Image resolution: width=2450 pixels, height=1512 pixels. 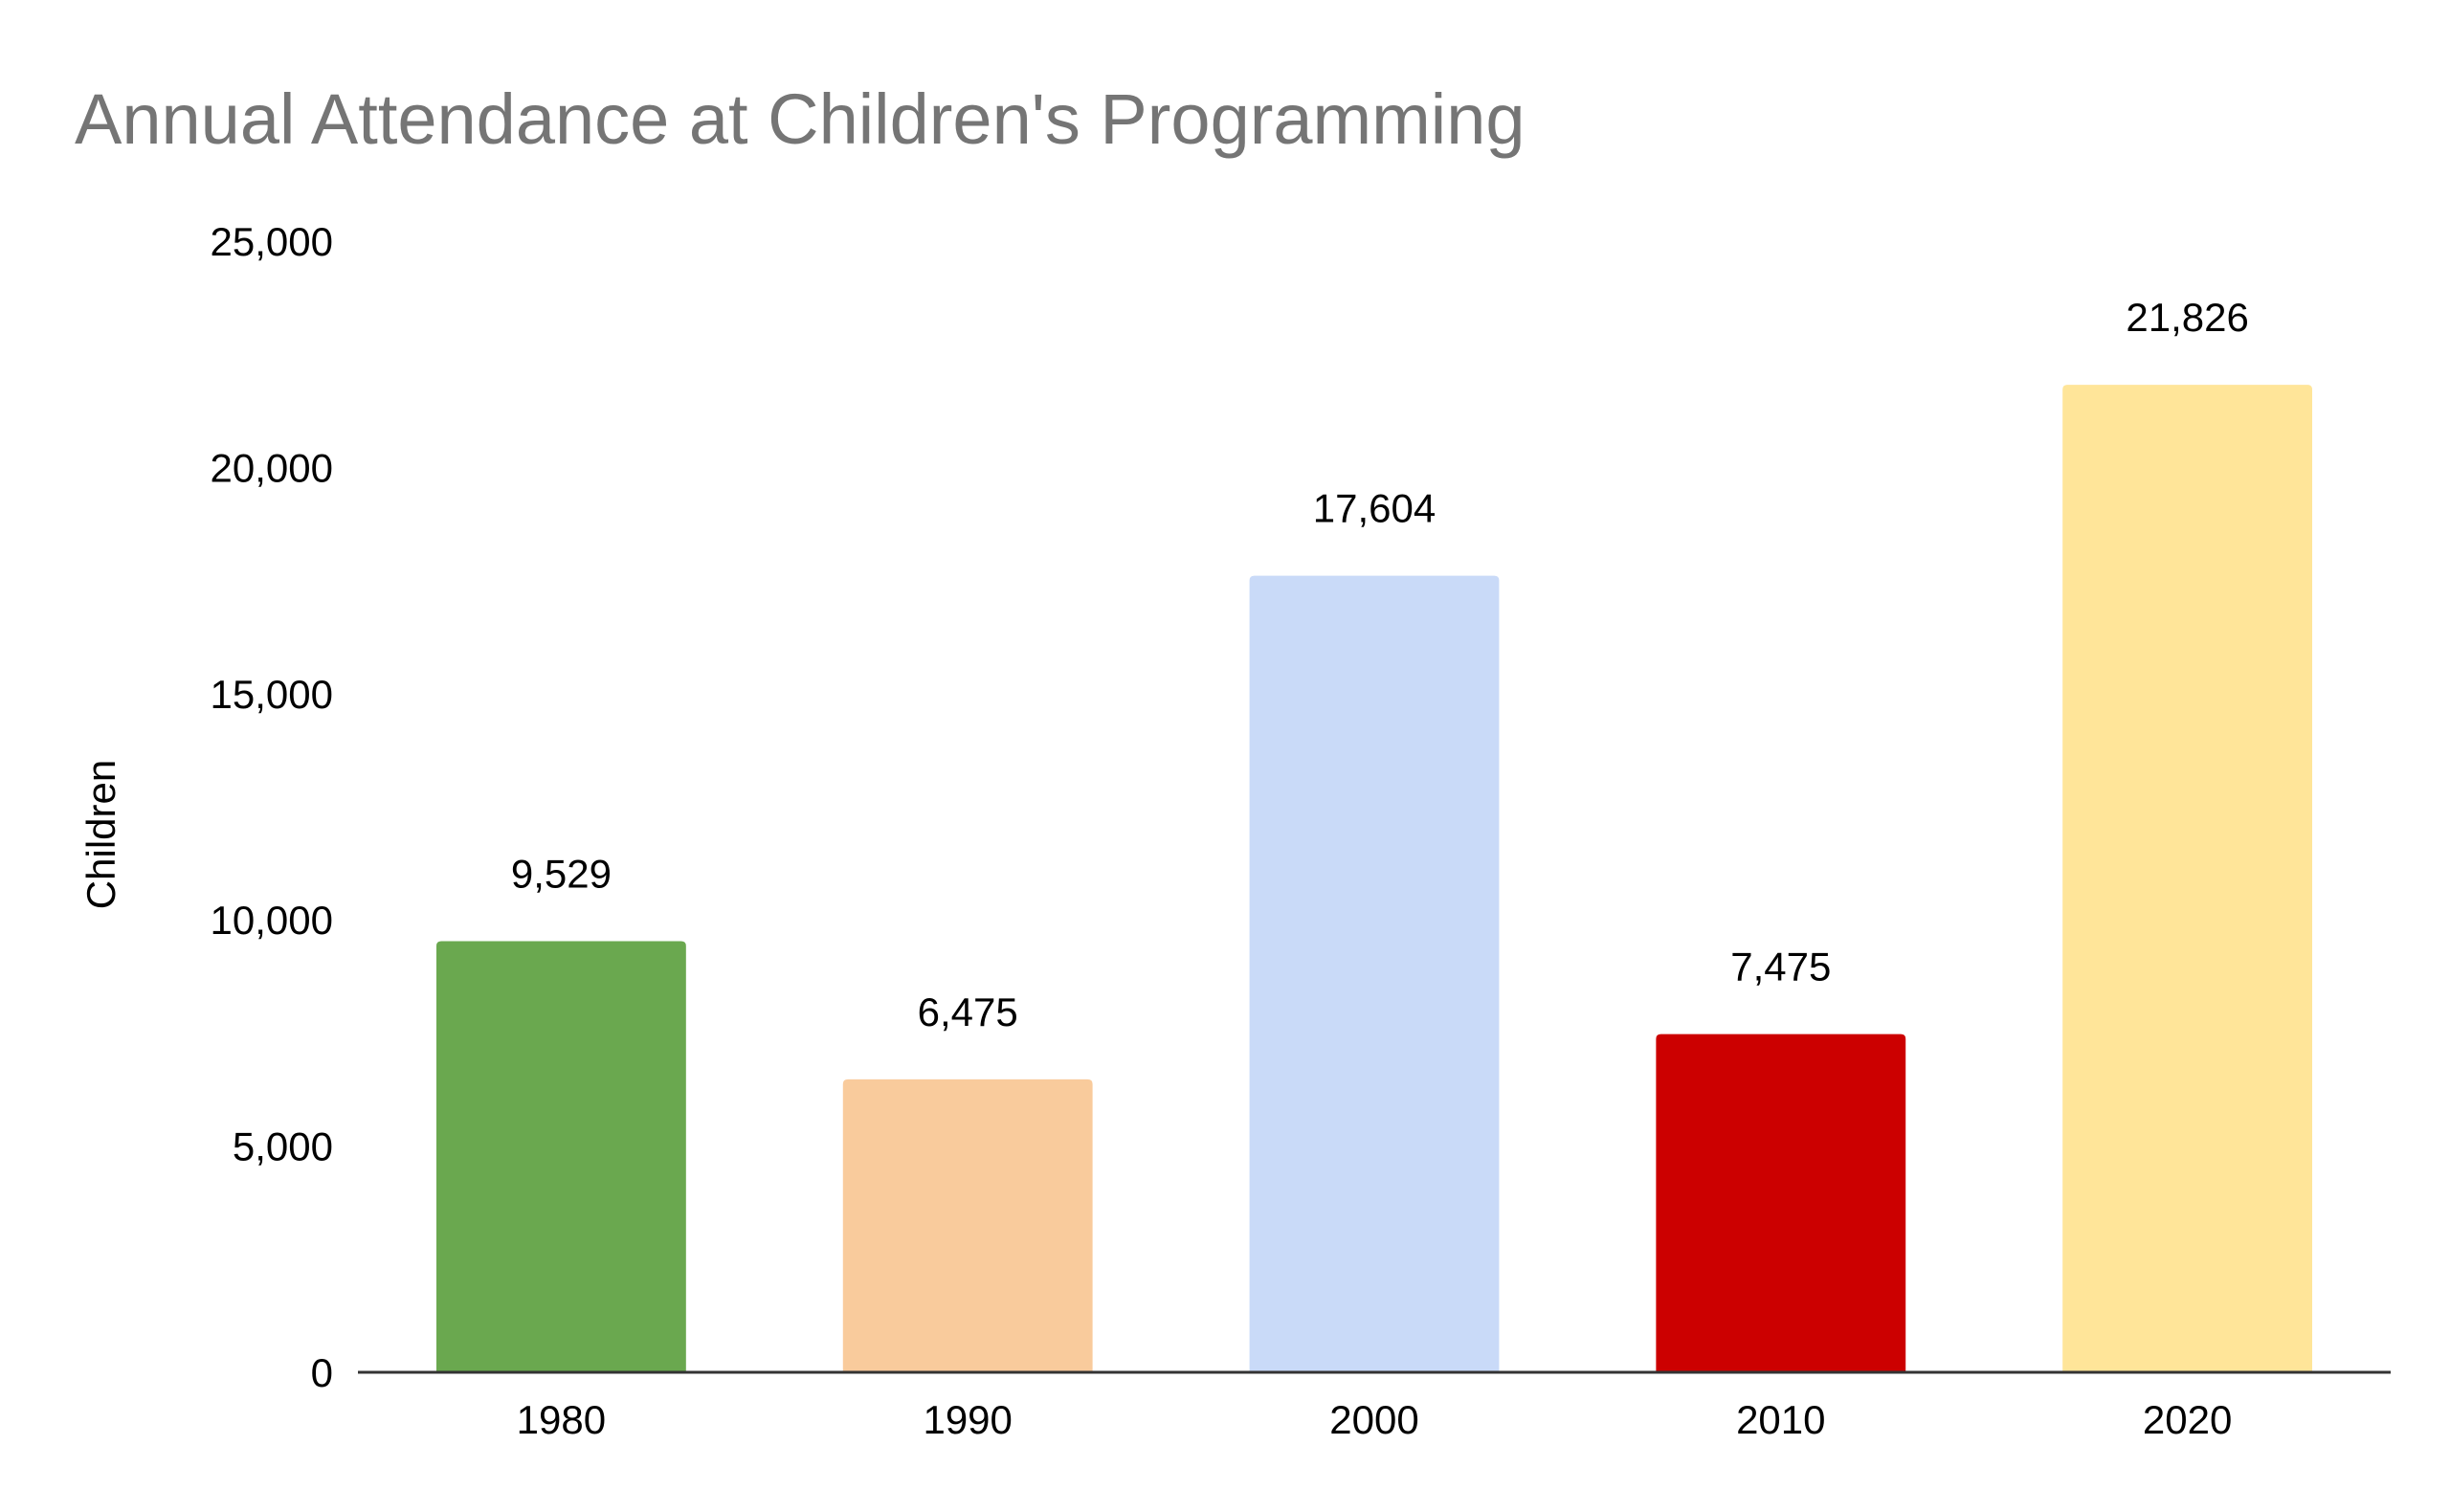 I want to click on y-axis-label: Children, so click(x=101, y=834).